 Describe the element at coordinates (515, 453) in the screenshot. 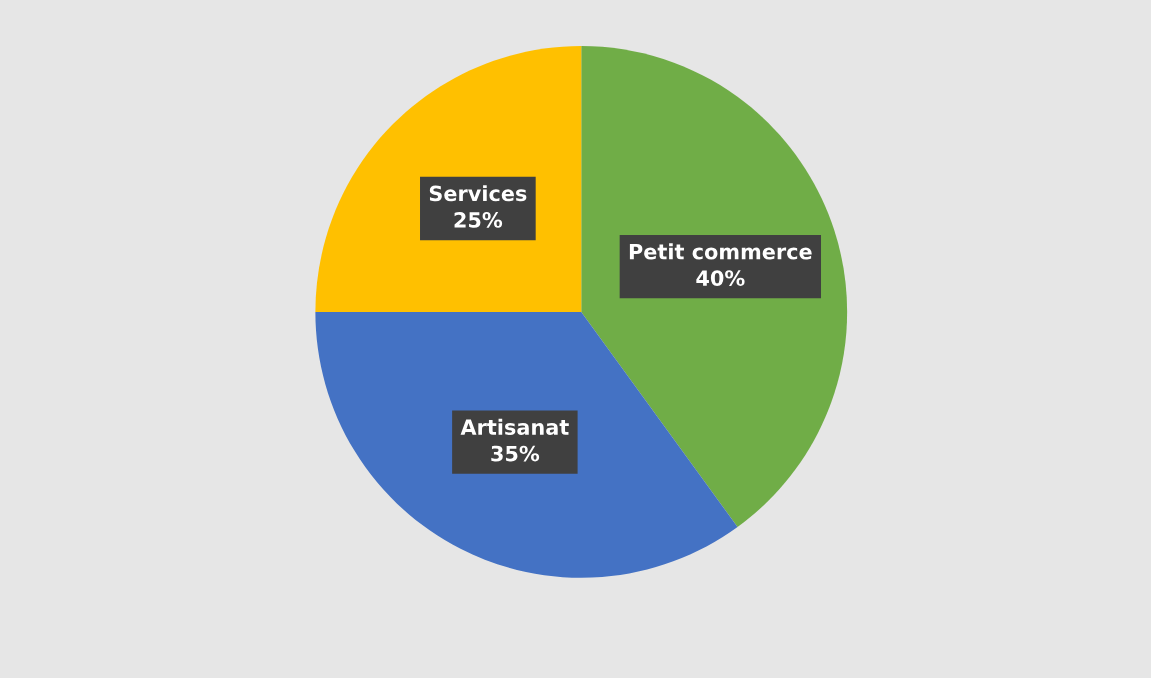

I see `data-label: 35%` at that location.